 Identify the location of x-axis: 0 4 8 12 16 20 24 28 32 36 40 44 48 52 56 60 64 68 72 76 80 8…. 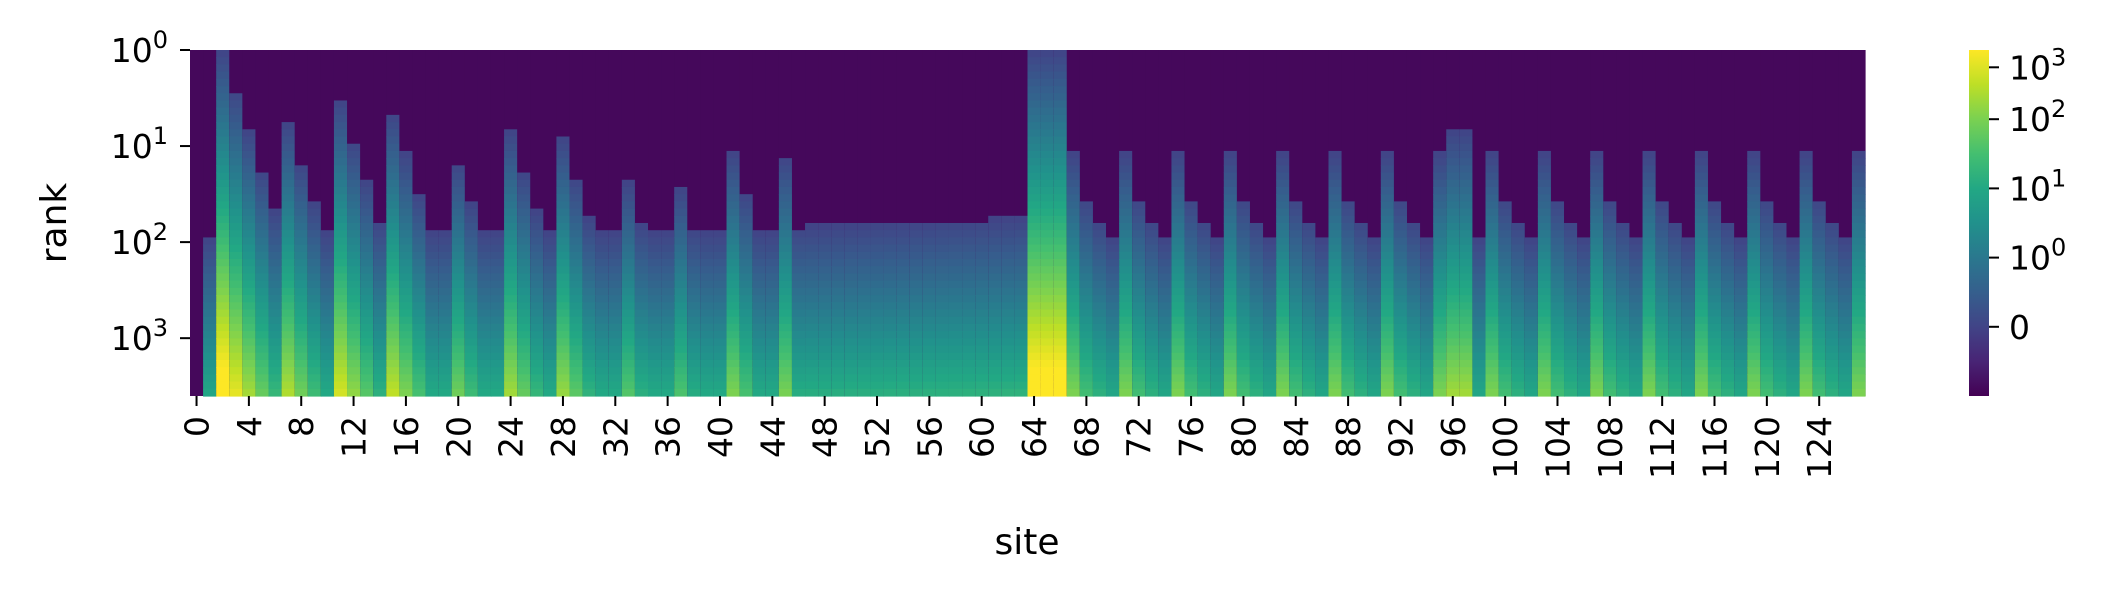
(1008, 437).